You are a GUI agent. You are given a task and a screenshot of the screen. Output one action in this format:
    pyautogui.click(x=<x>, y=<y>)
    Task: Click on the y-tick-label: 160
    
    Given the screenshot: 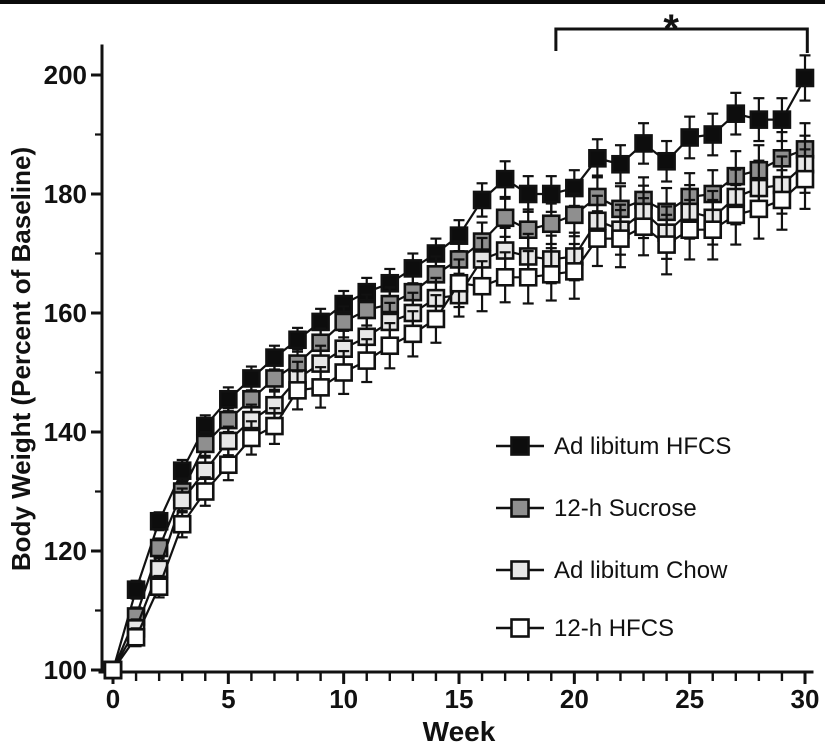 What is the action you would take?
    pyautogui.click(x=65, y=313)
    